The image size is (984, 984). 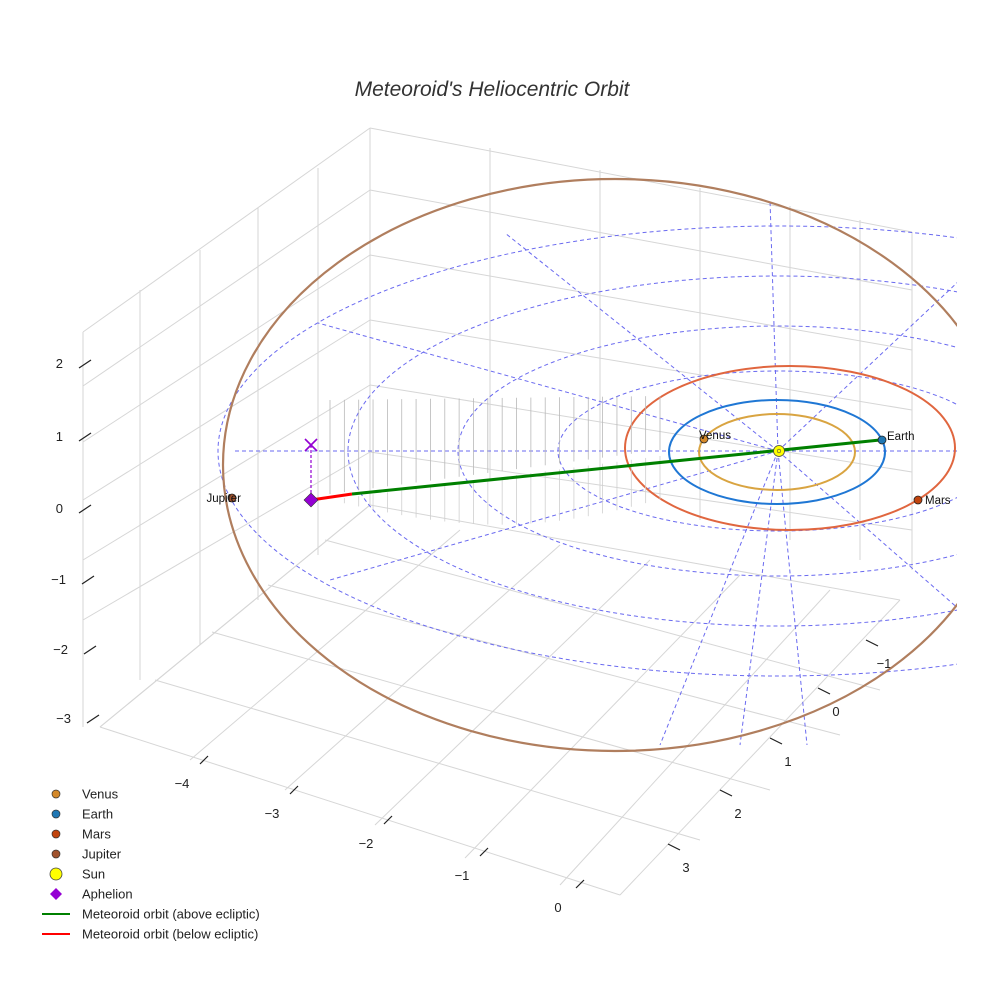 I want to click on legend-item-meteoroid-orbit-above-ecliptic-: Meteoroid orbit (above ecliptic), so click(x=151, y=914).